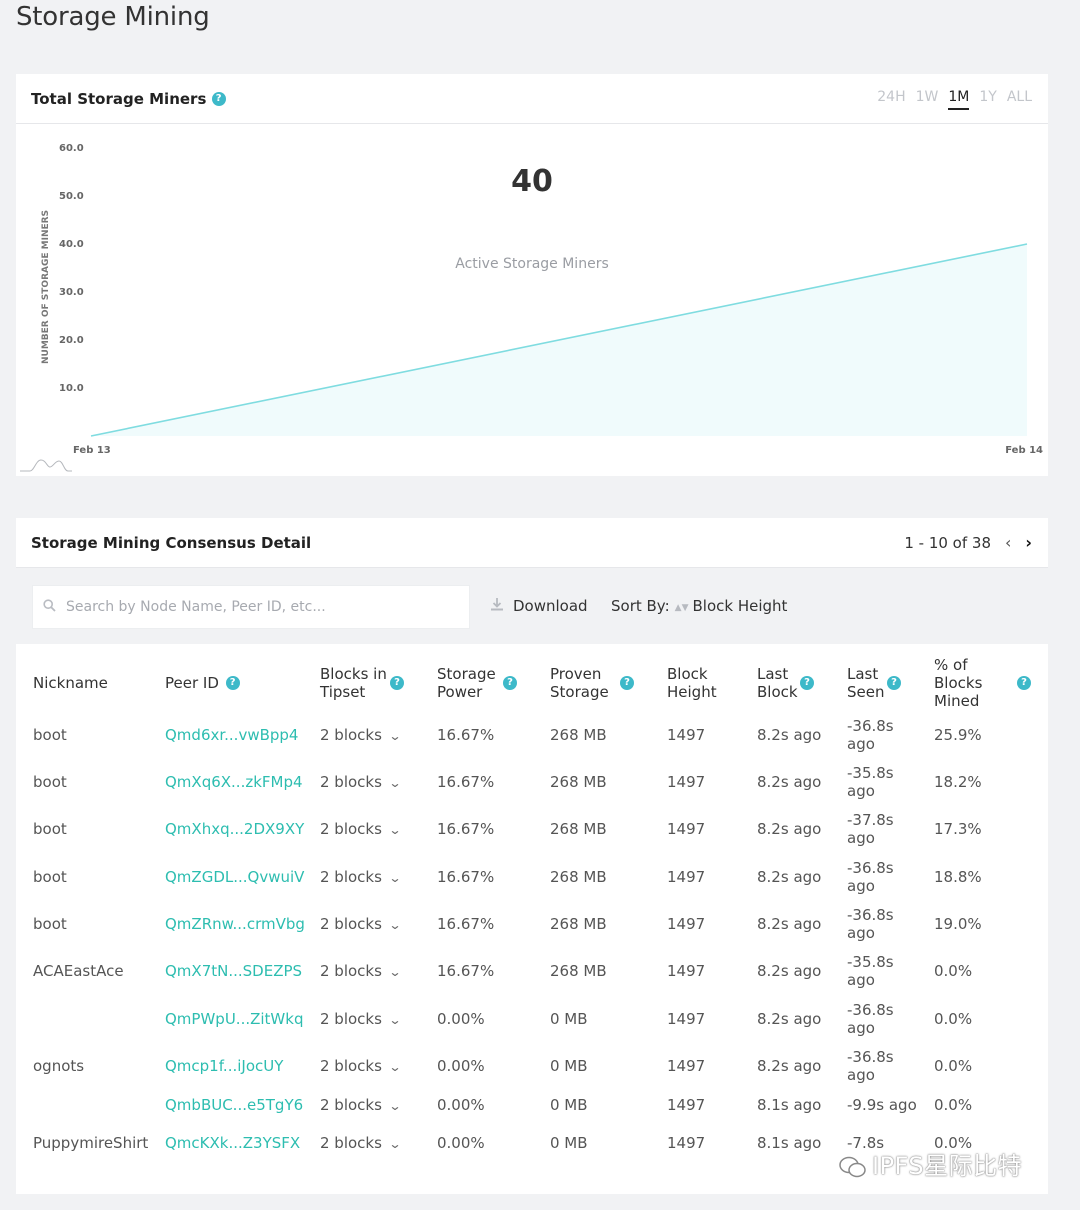 The height and width of the screenshot is (1210, 1080). I want to click on peer-id-link: QmXhxq...2DX9XY, so click(235, 829).